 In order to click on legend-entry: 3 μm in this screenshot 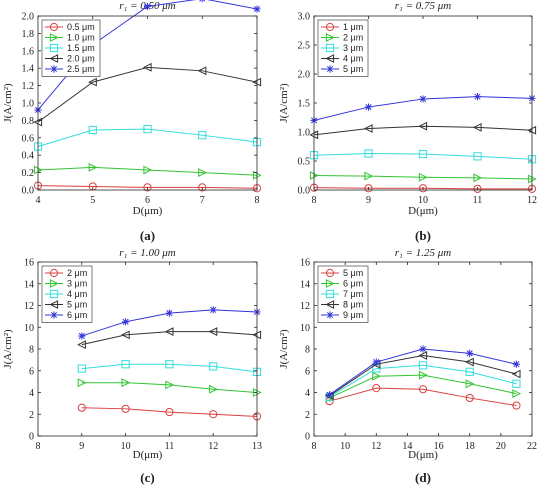, I will do `click(342, 48)`.